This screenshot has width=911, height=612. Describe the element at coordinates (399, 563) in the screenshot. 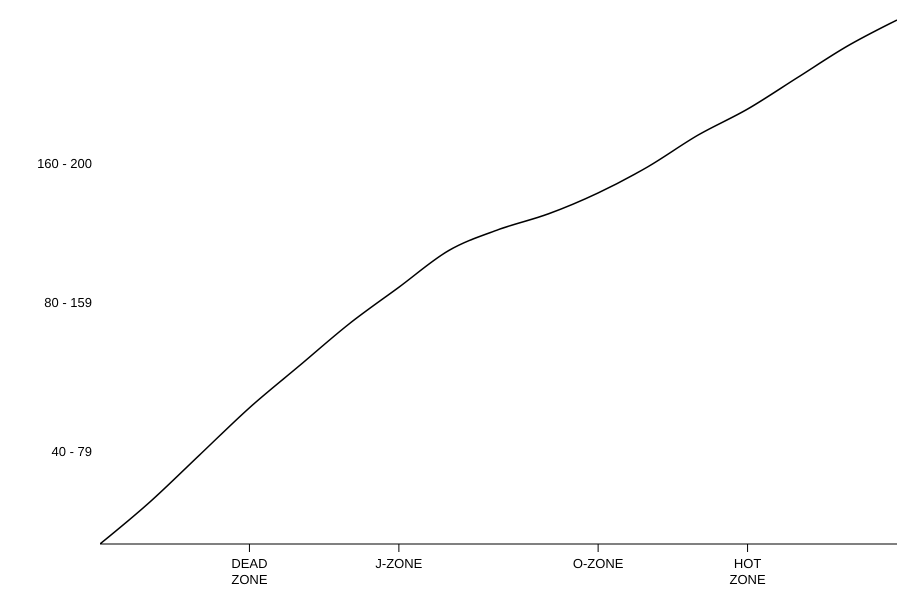

I see `x-tick-label: J-ZONE` at that location.